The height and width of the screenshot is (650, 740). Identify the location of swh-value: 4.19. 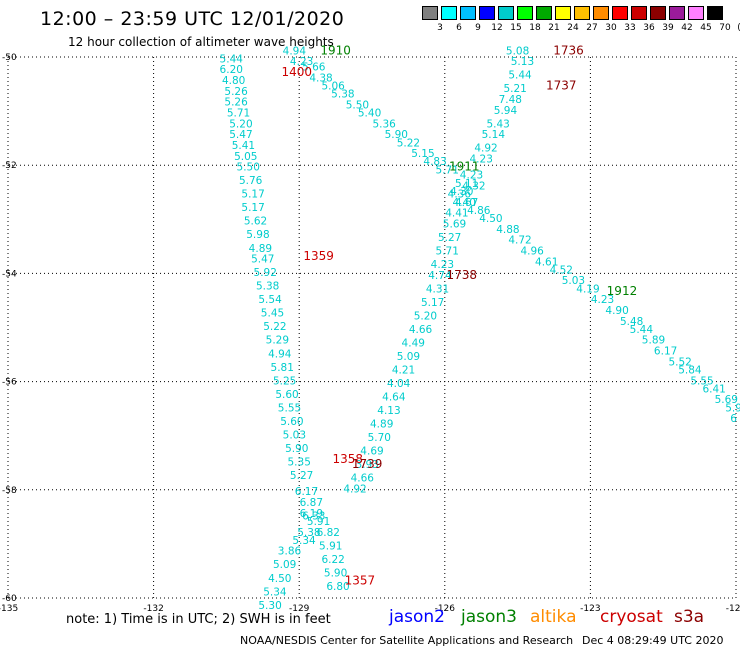
(587, 289).